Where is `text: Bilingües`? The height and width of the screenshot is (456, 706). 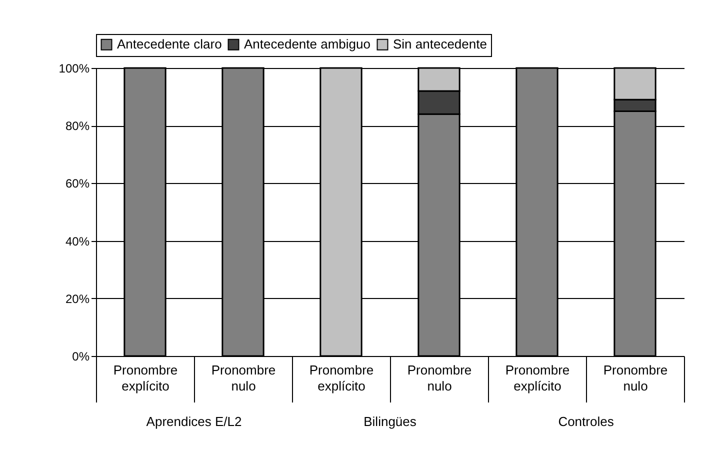
text: Bilingües is located at coordinates (390, 421).